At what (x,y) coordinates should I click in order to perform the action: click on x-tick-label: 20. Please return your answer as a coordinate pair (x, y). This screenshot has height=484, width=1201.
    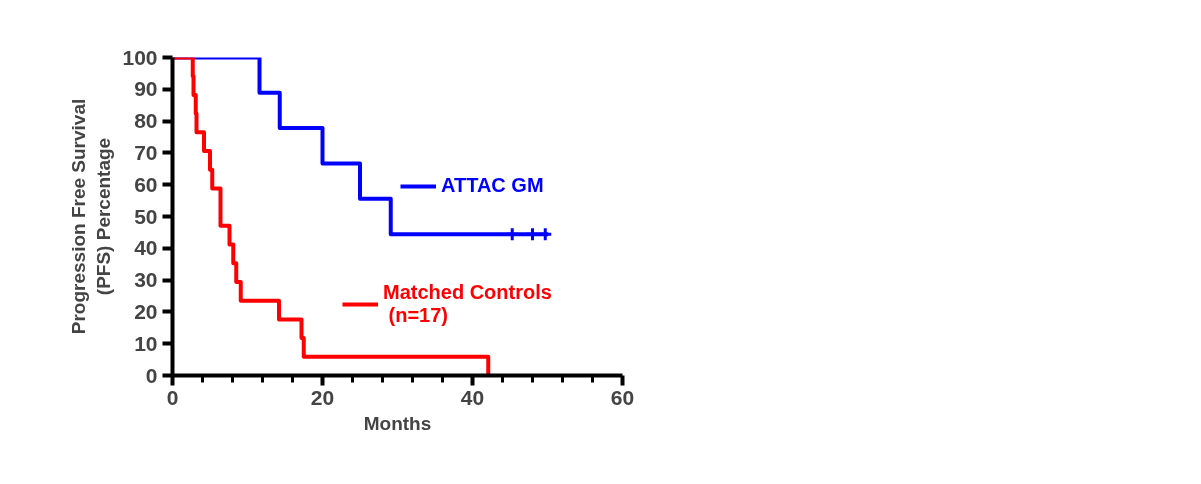
    Looking at the image, I should click on (322, 397).